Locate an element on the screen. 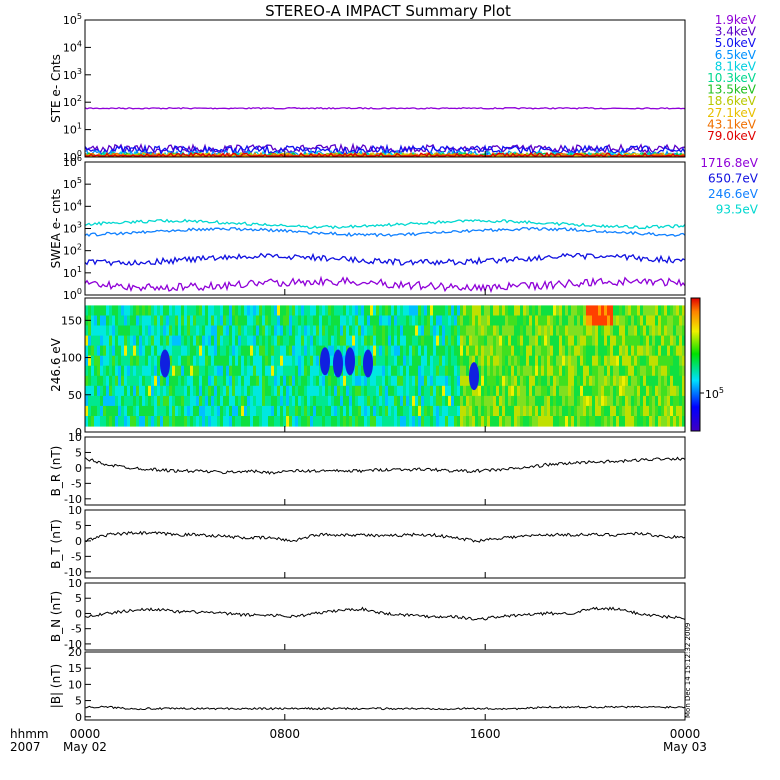 Image resolution: width=780 pixels, height=780 pixels. heatmap-low-flux-patch is located at coordinates (474, 376).